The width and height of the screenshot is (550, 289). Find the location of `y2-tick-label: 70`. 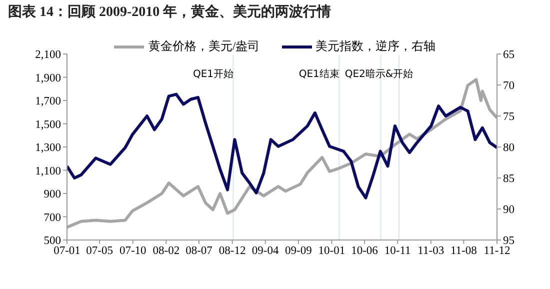

y2-tick-label: 70 is located at coordinates (509, 86).